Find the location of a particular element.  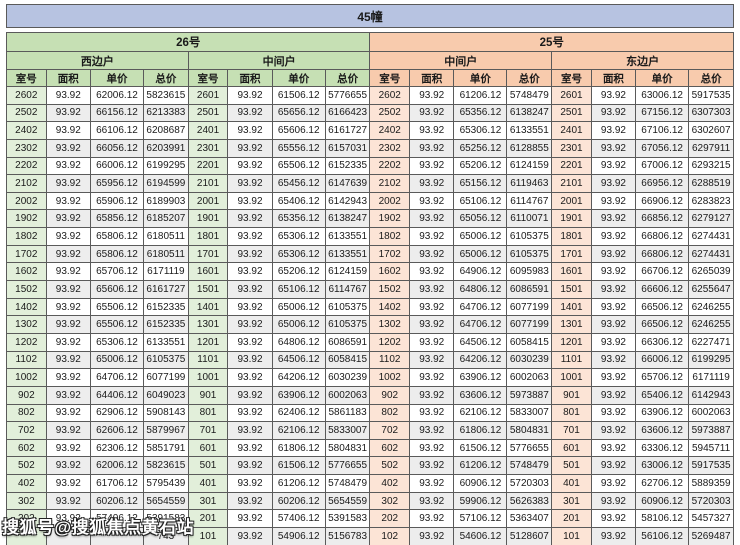

cell-room: 501 is located at coordinates (208, 466).